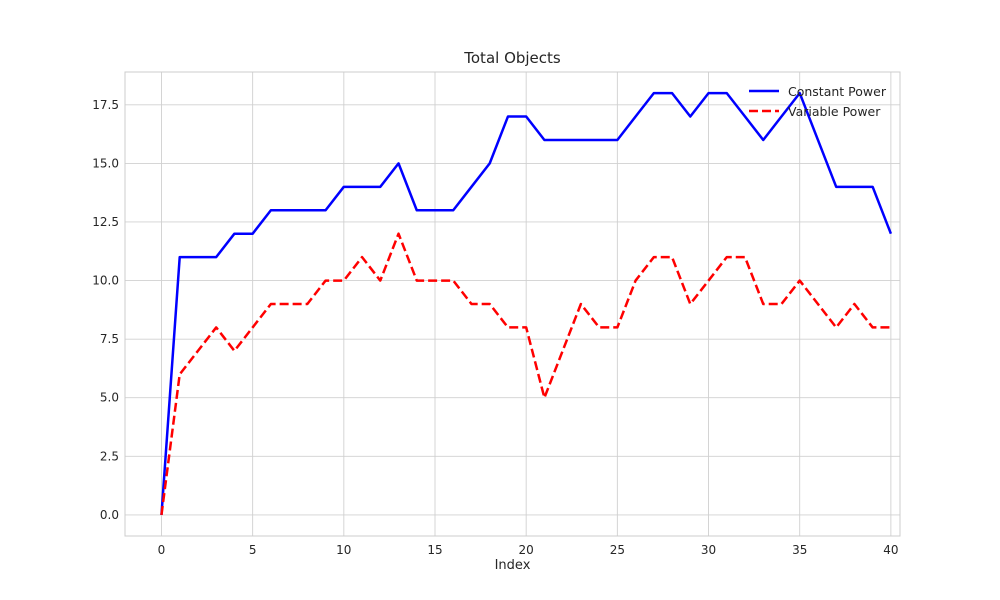  What do you see at coordinates (890, 550) in the screenshot?
I see `x-tick-label: 40` at bounding box center [890, 550].